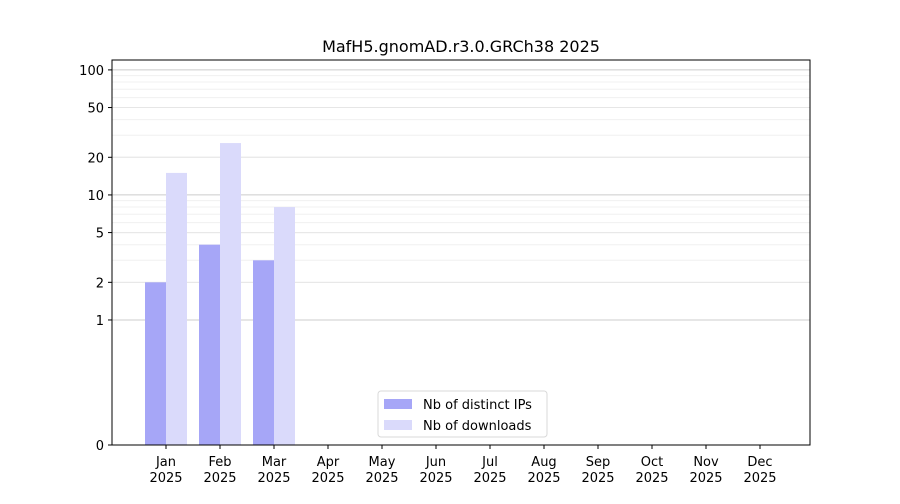 This screenshot has height=504, width=900. What do you see at coordinates (327, 470) in the screenshot?
I see `x-tick-label: Apr 2025` at bounding box center [327, 470].